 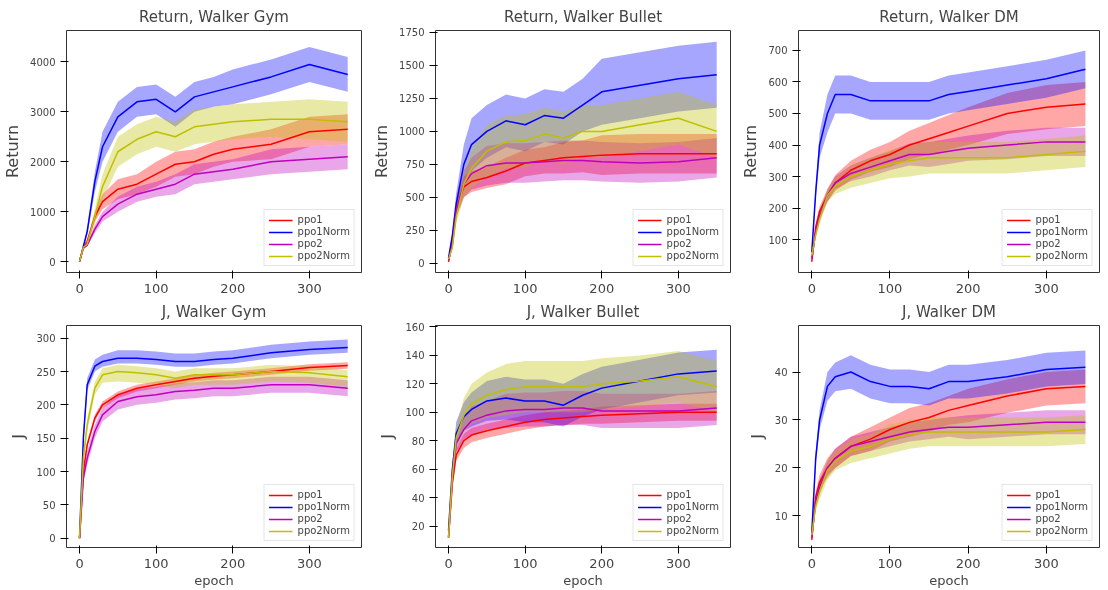 I want to click on chart-title: Return, Walker Gym, so click(x=214, y=16).